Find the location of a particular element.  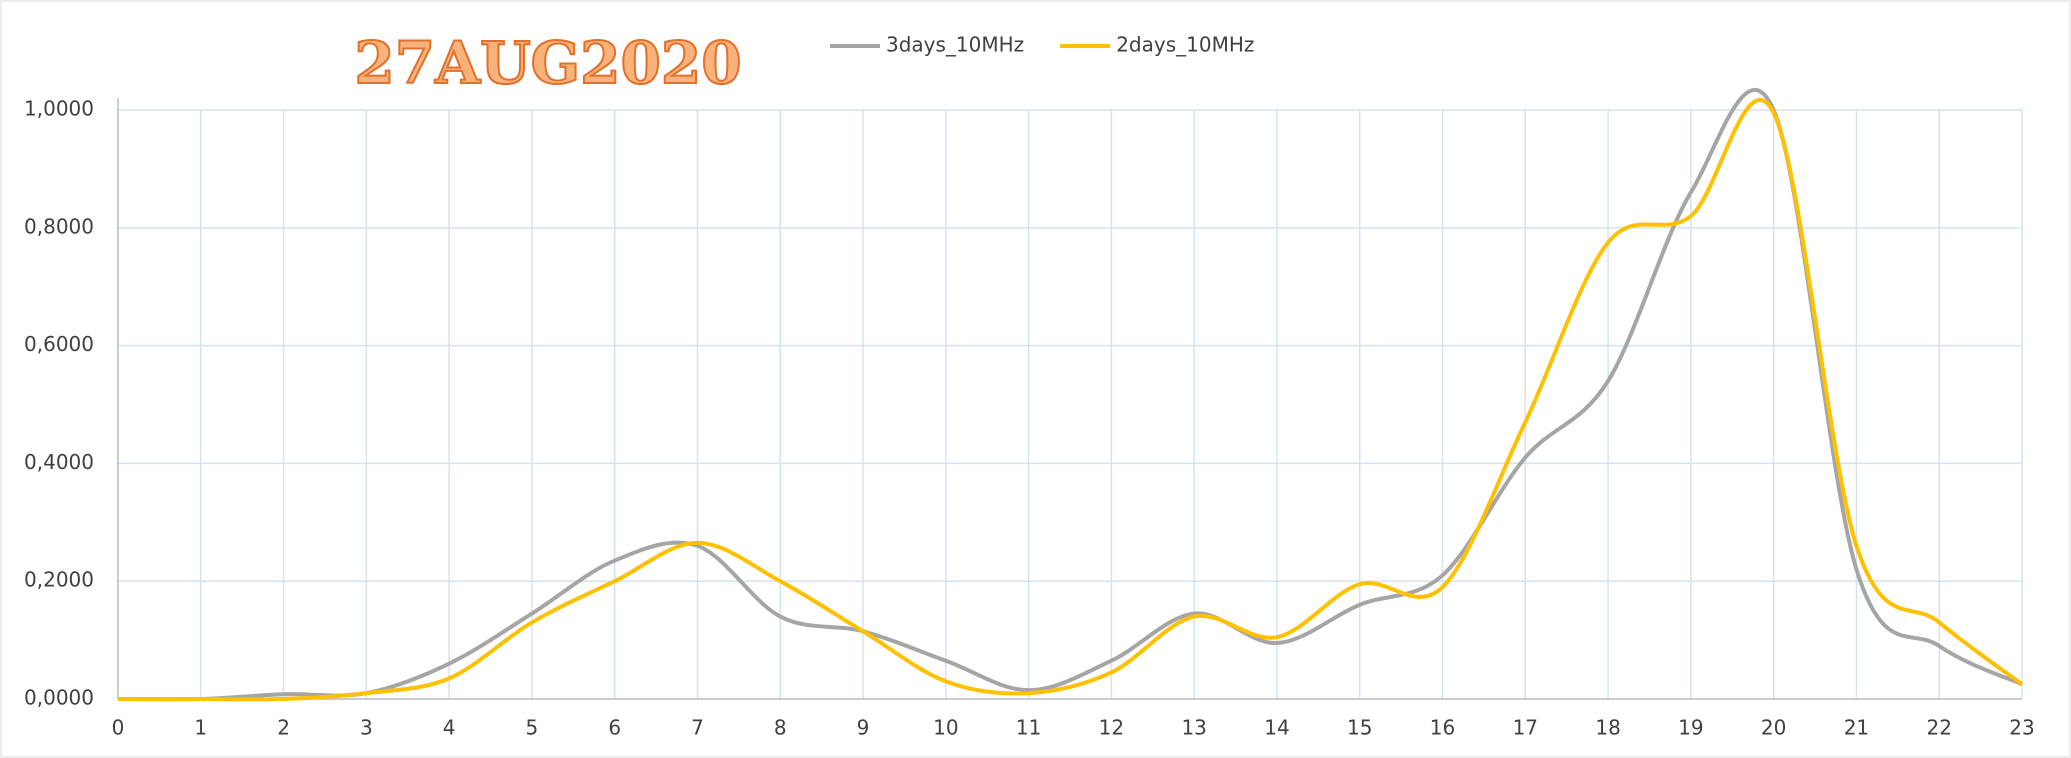

y-tick-label: 0,2000 is located at coordinates (59, 580).